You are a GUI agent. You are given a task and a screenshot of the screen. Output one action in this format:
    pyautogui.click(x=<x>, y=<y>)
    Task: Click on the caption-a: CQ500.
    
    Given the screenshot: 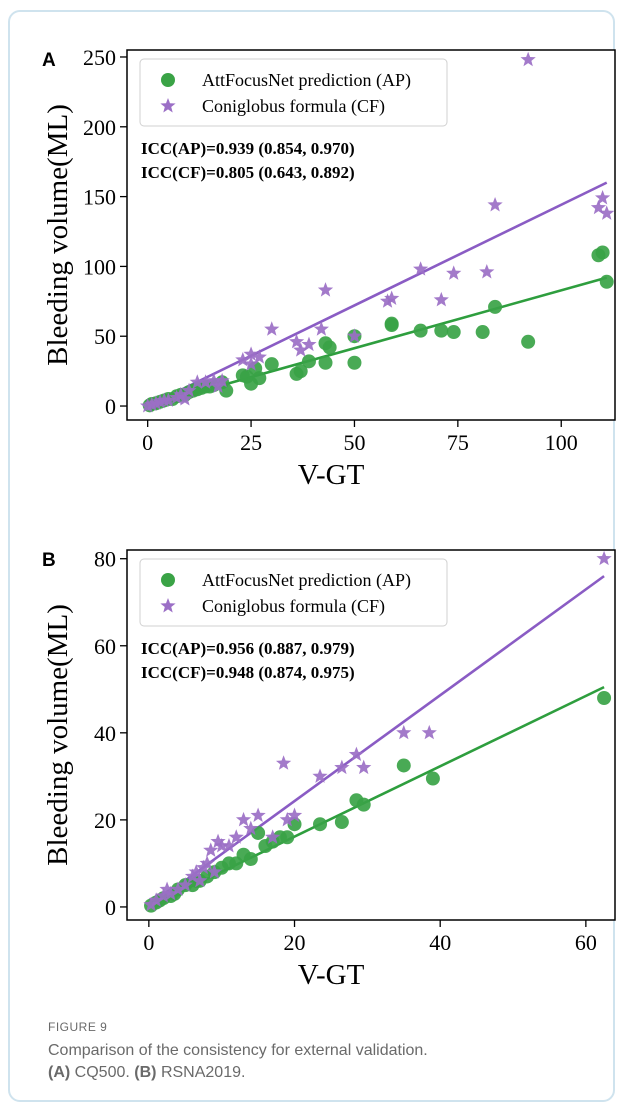 What is the action you would take?
    pyautogui.click(x=102, y=1072)
    